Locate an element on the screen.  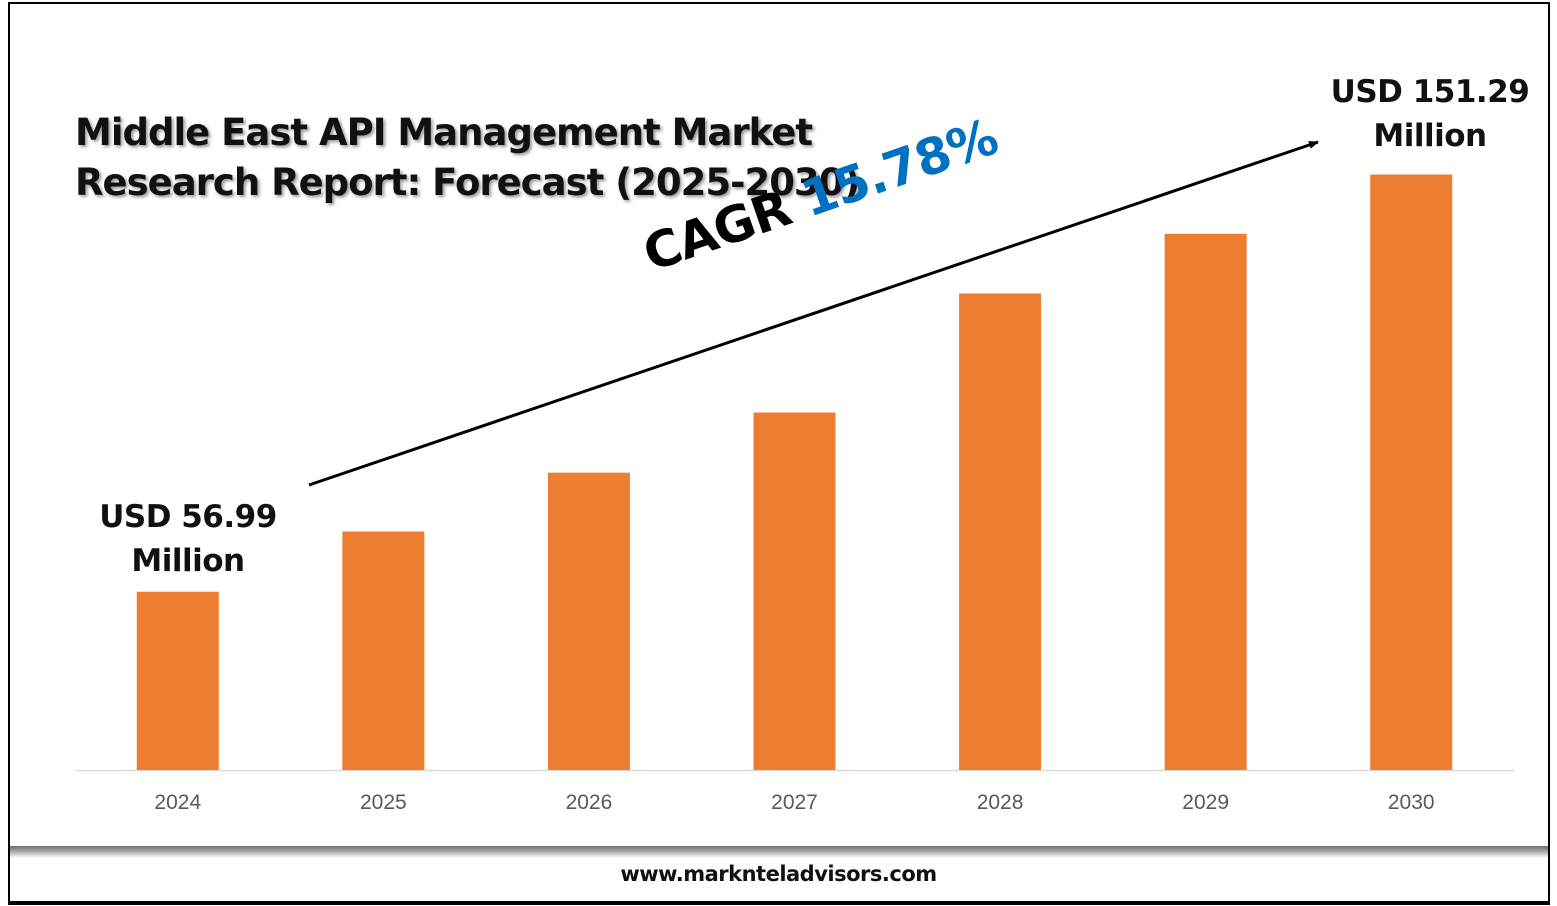
footer-website: www.marknteladvisors.com is located at coordinates (778, 874).